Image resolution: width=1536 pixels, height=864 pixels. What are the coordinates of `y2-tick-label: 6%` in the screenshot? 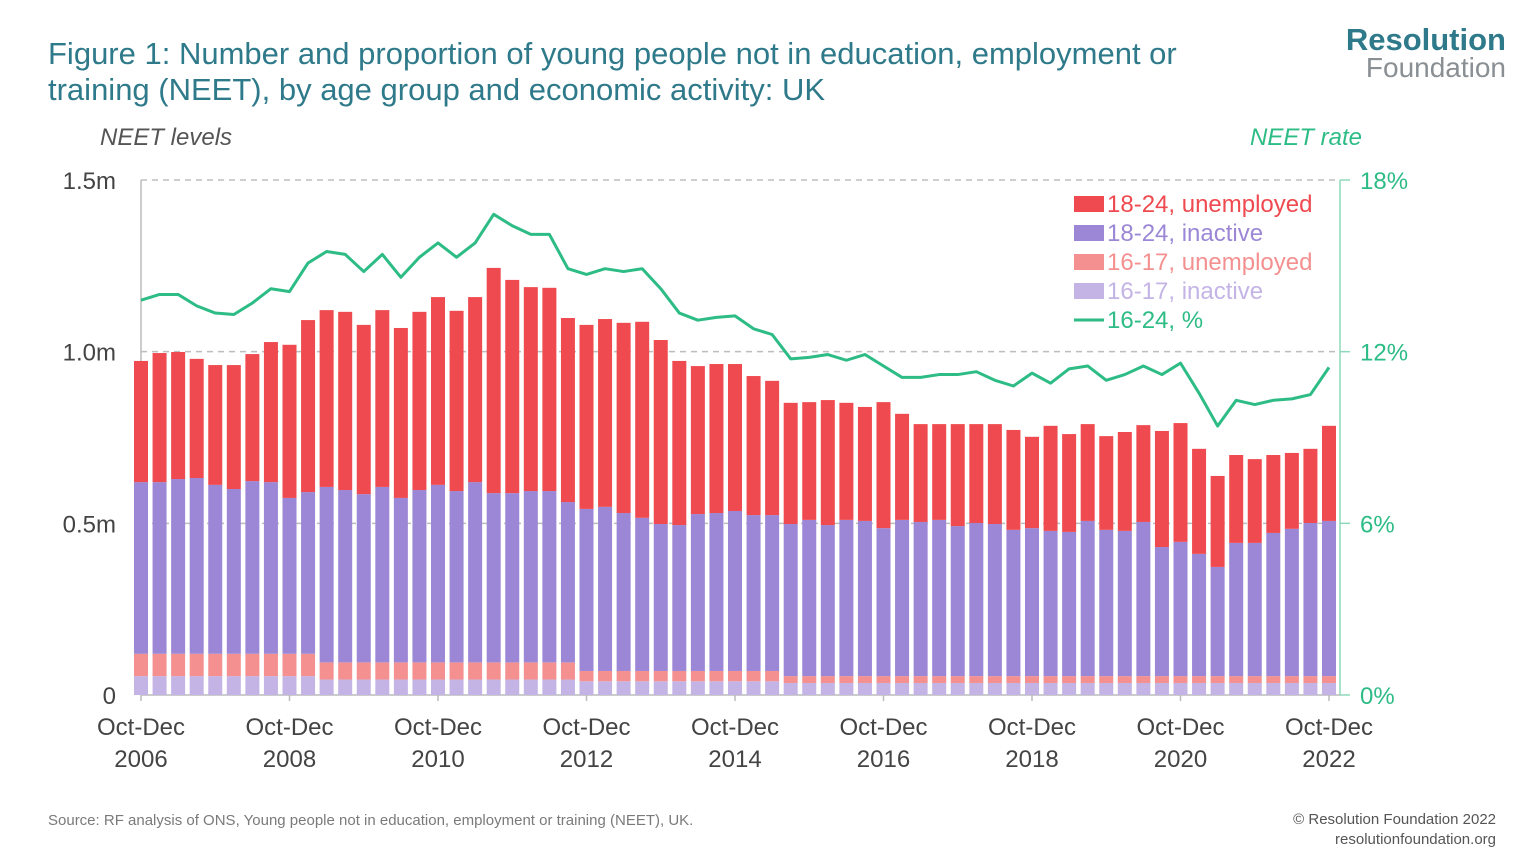 It's located at (1377, 524).